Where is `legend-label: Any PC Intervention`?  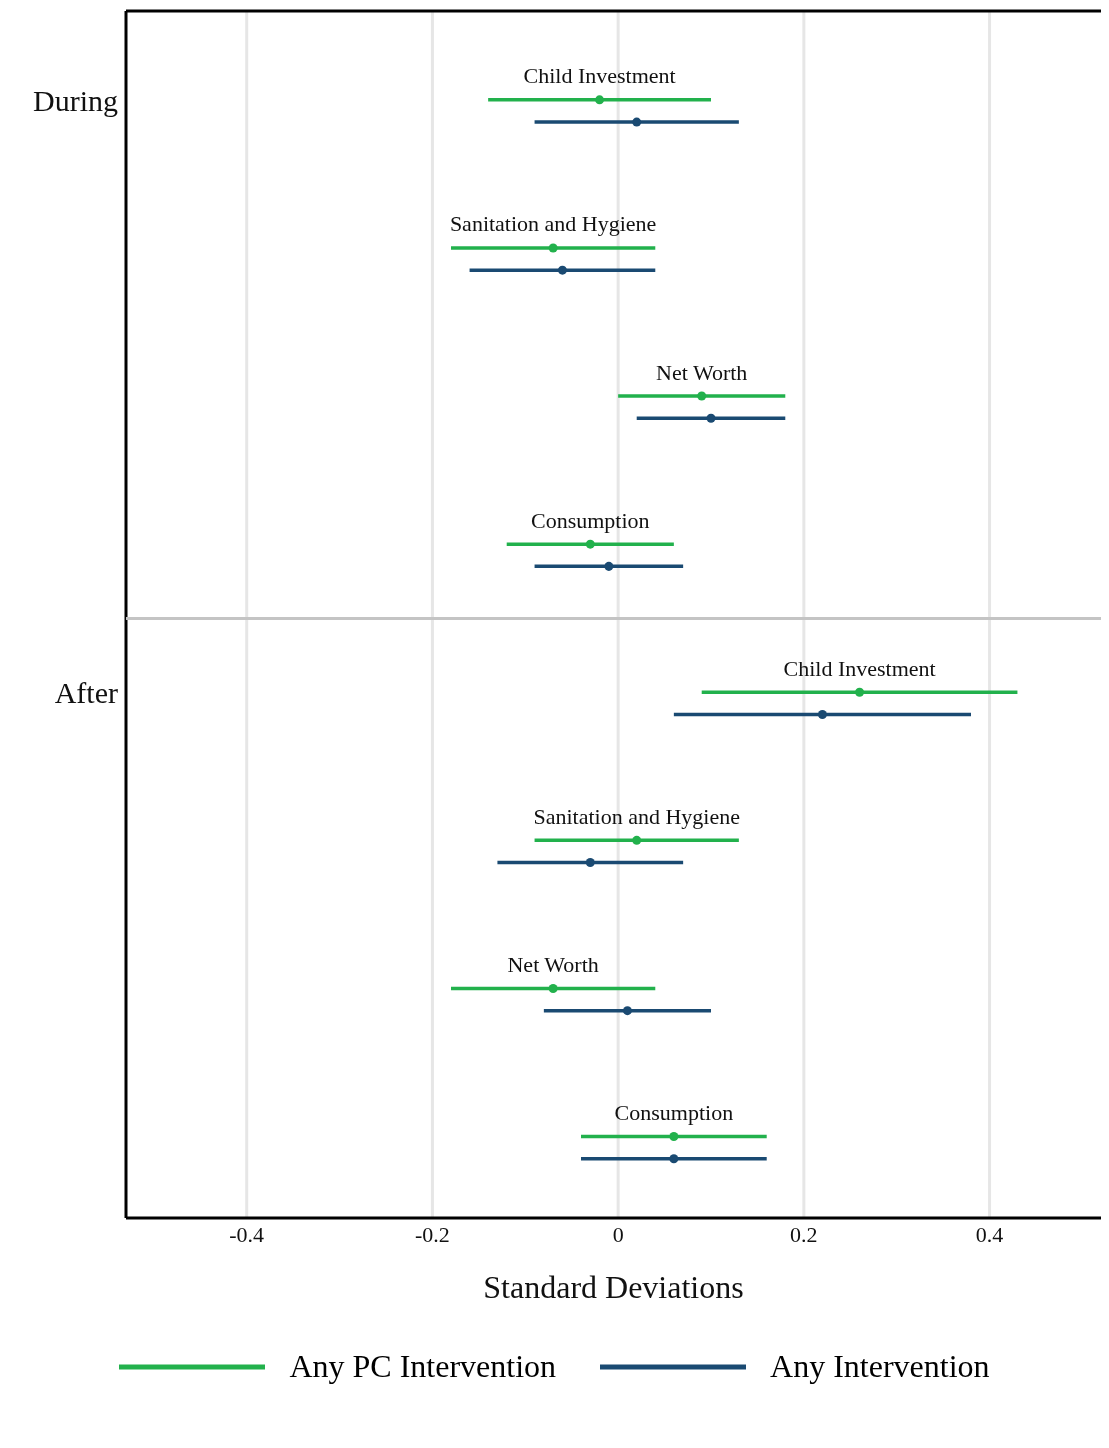 legend-label: Any PC Intervention is located at coordinates (423, 1366).